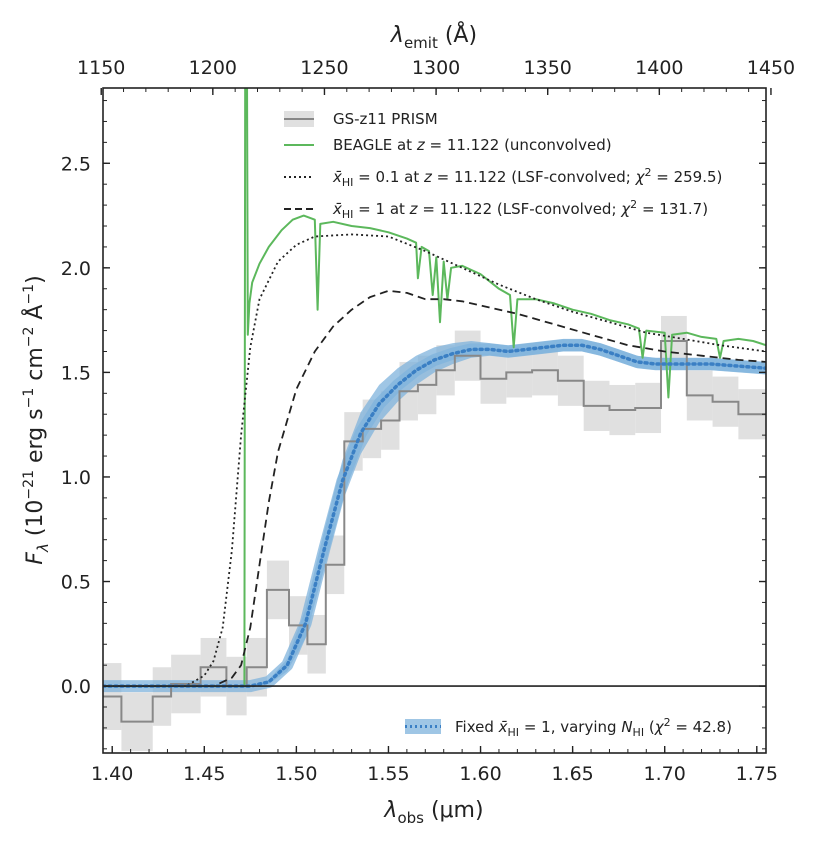 This screenshot has height=845, width=813. I want to click on top-tick-label: 1200, so click(213, 68).